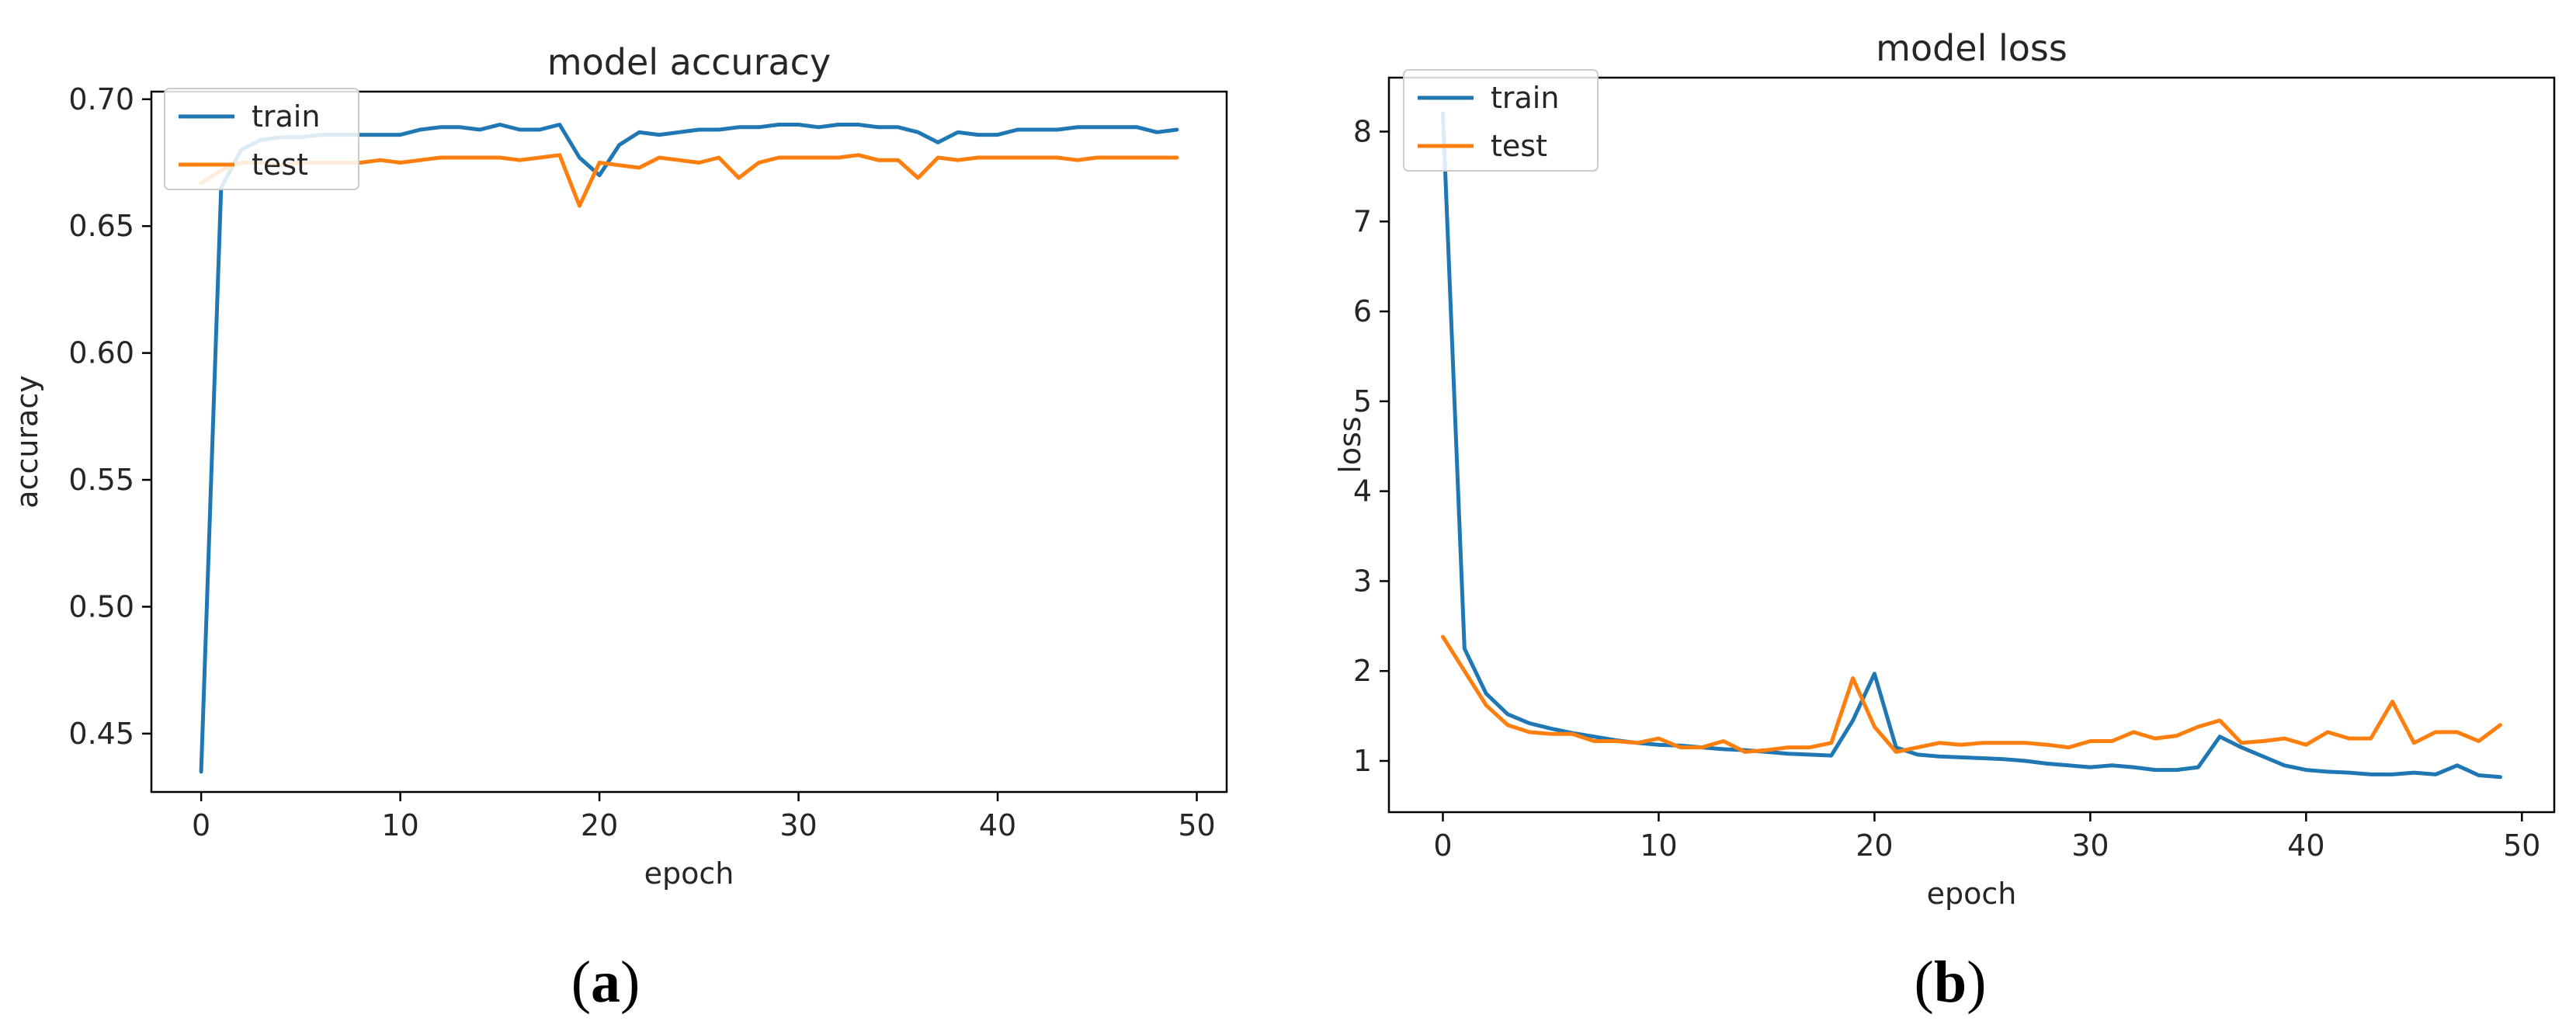 The height and width of the screenshot is (1035, 2576). What do you see at coordinates (1362, 221) in the screenshot?
I see `y-tick-label: 7` at bounding box center [1362, 221].